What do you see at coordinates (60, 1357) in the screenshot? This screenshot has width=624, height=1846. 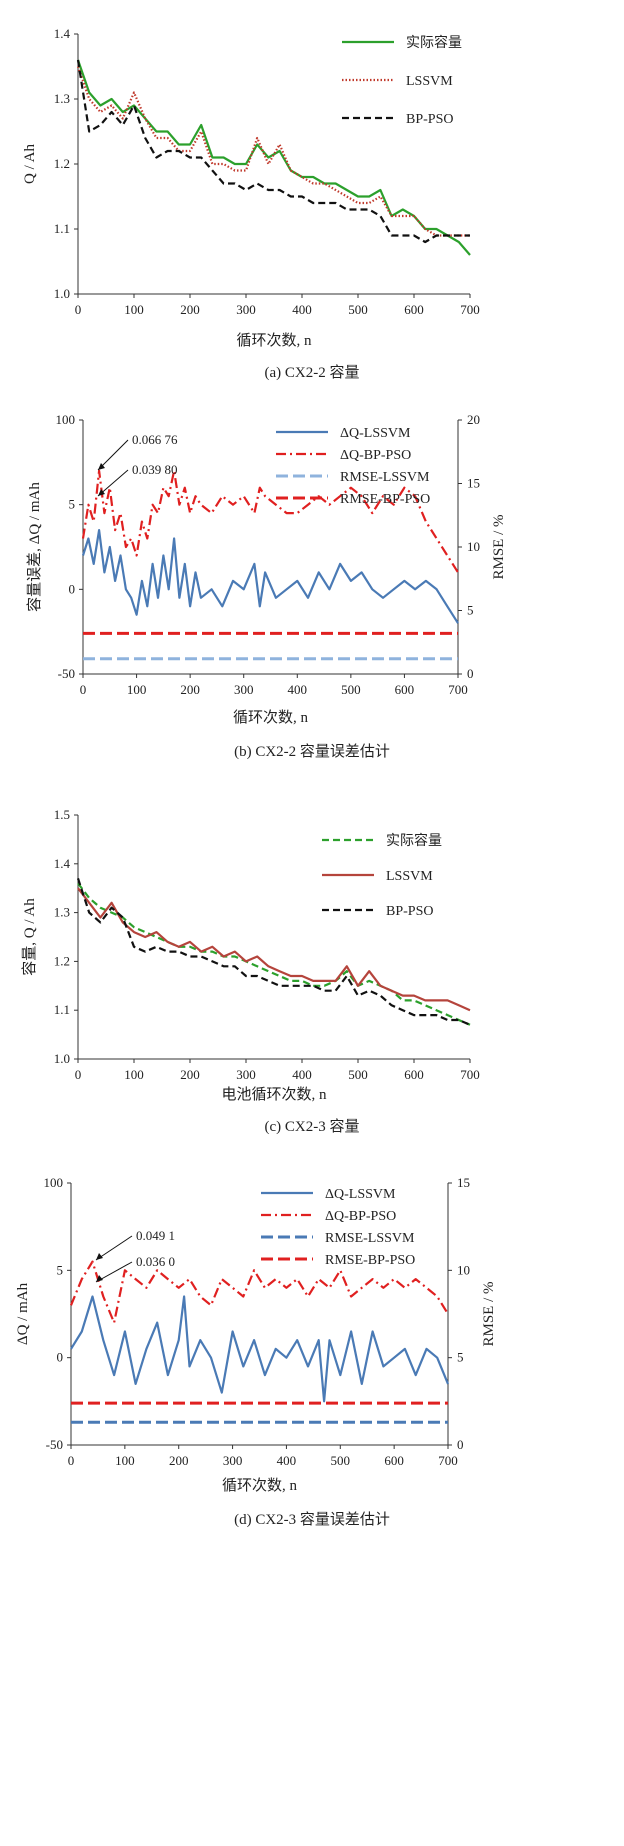 I see `y-tick-label: 0` at bounding box center [60, 1357].